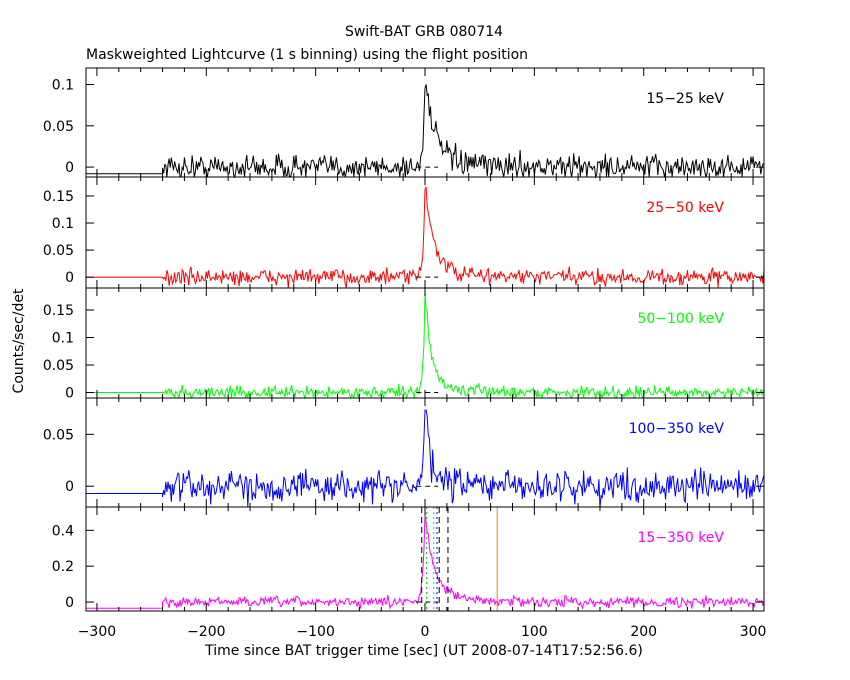 This screenshot has width=850, height=680. What do you see at coordinates (97, 632) in the screenshot?
I see `x-tick-label: −300` at bounding box center [97, 632].